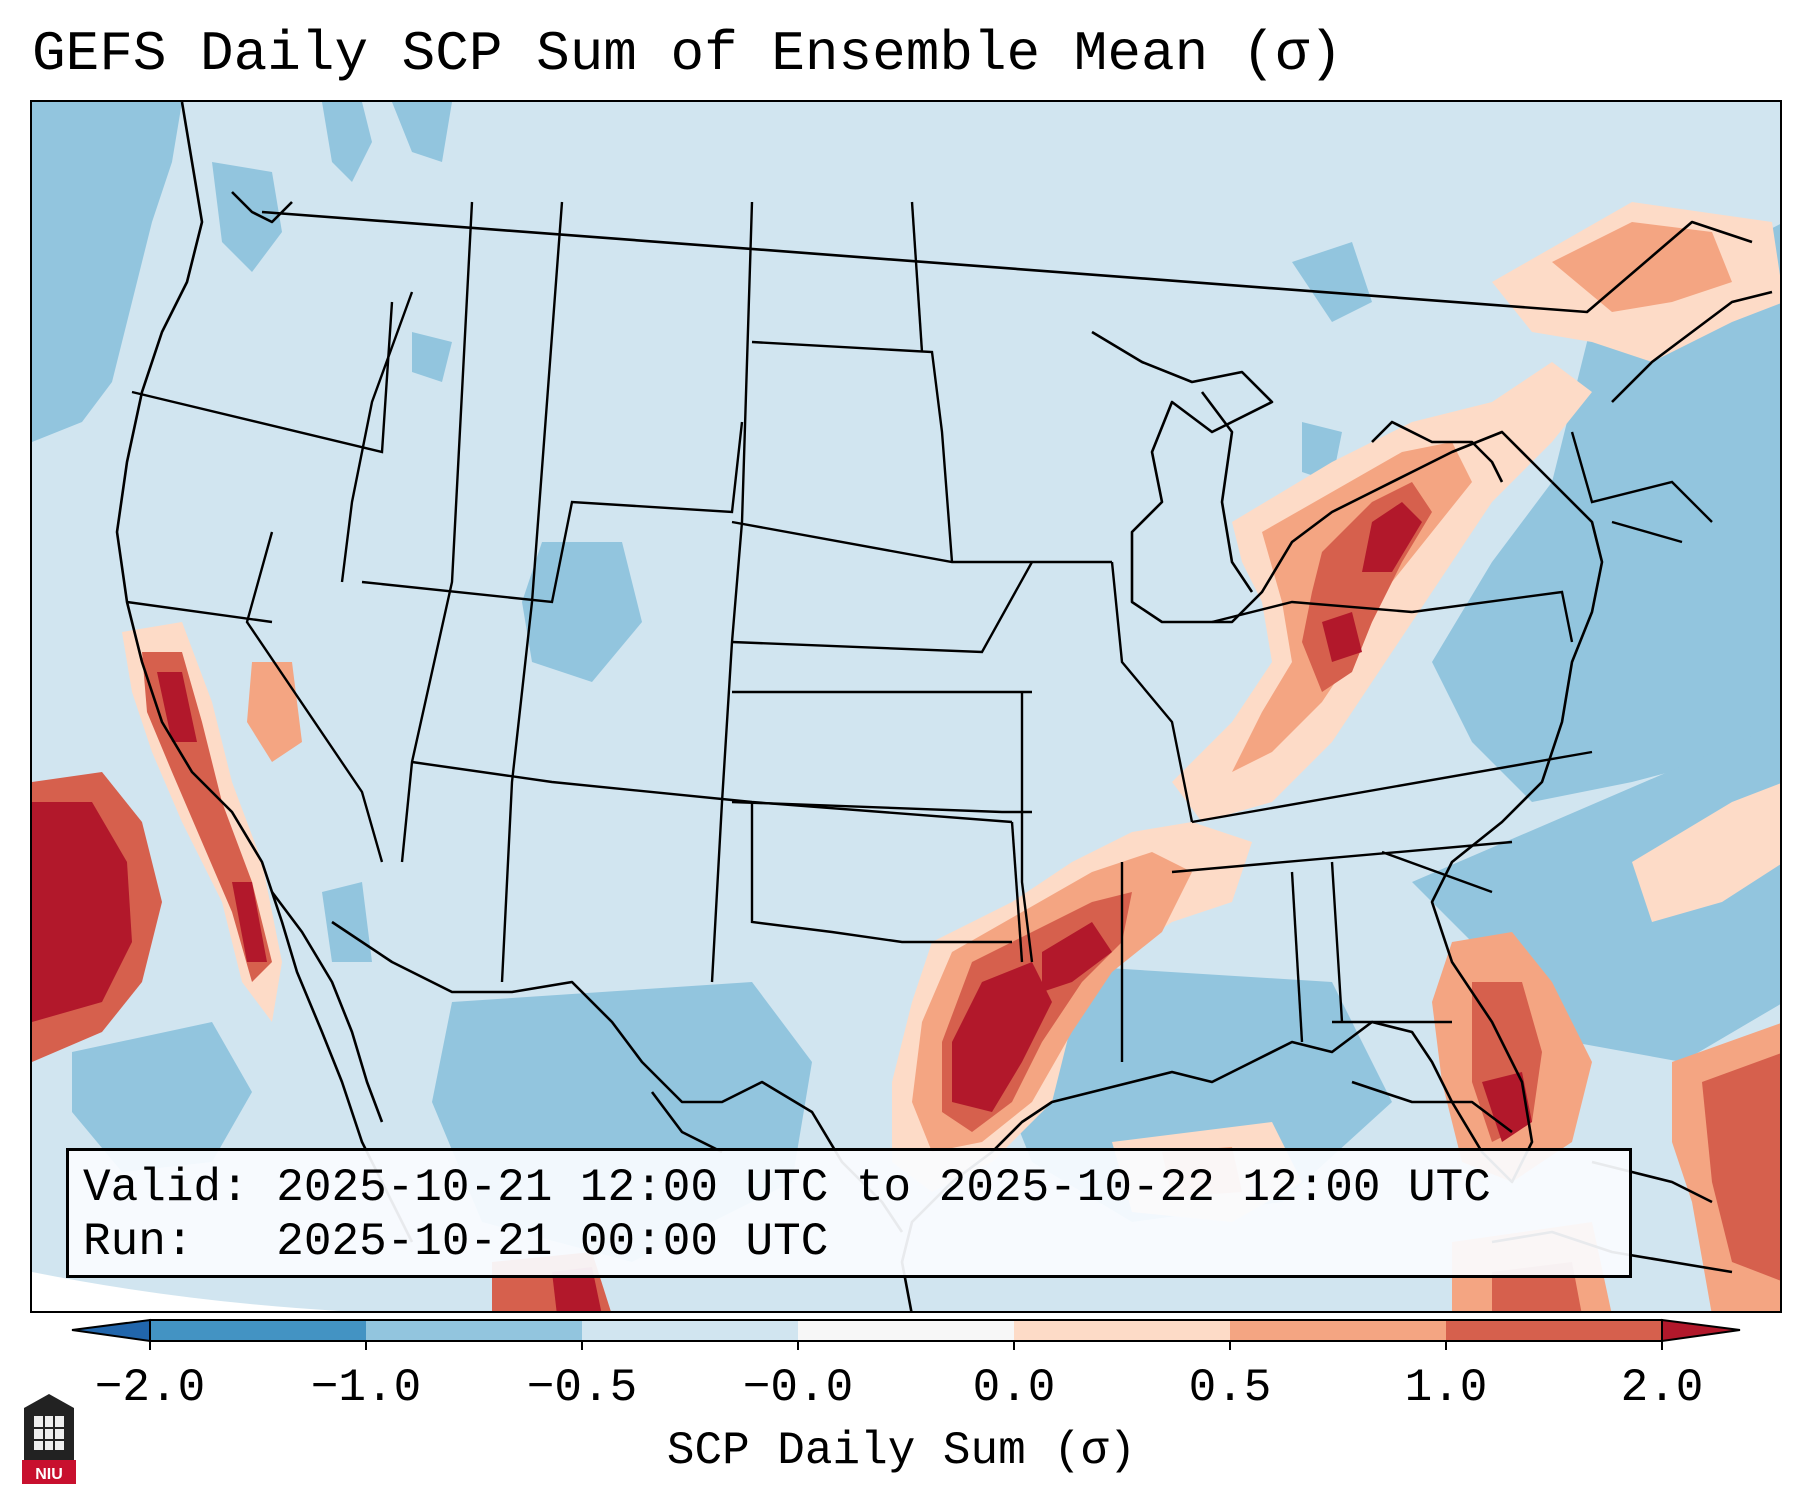 This screenshot has height=1506, width=1803. Describe the element at coordinates (1692, 346) in the screenshot. I see `new-england-coast` at that location.